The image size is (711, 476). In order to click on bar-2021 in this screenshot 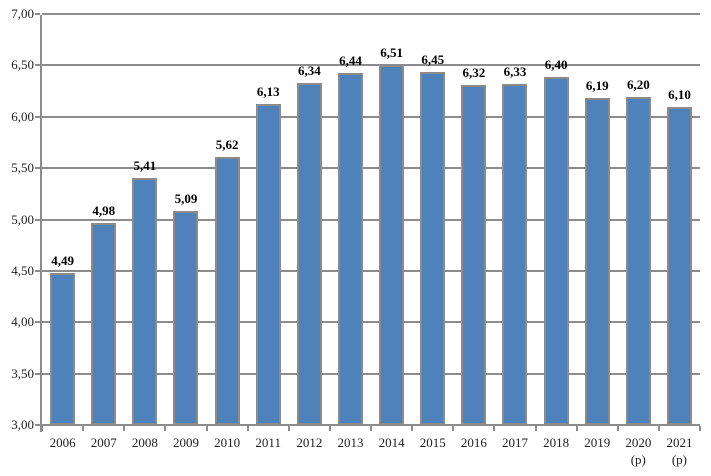, I will do `click(679, 266)`.